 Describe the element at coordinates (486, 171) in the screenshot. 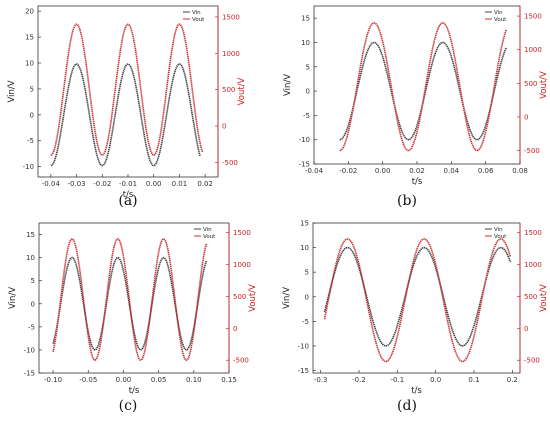

I see `x-tick-label: 0.06` at that location.